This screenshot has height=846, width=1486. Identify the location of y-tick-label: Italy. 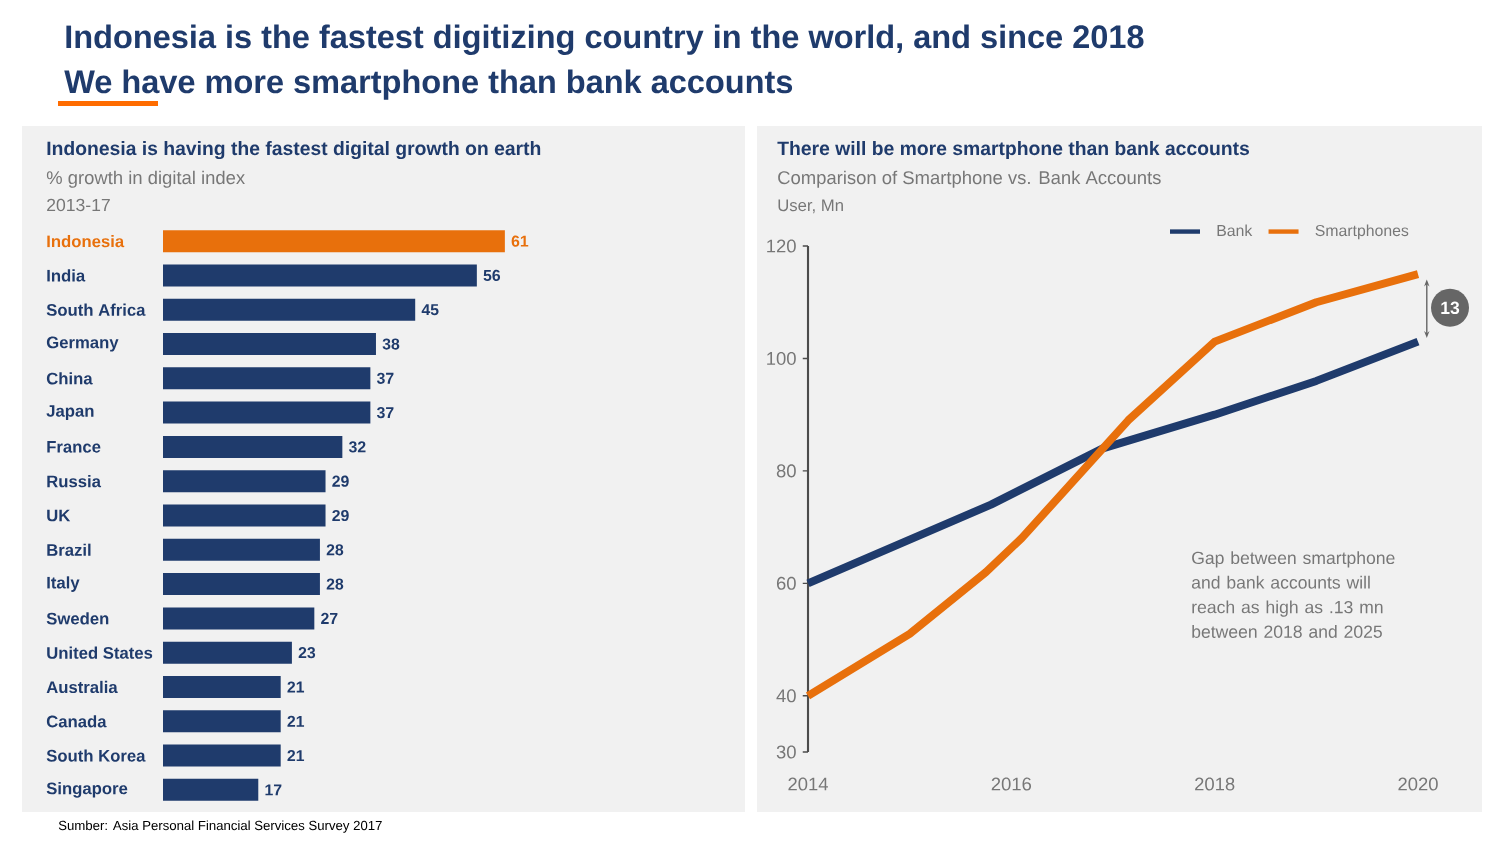
(63, 584).